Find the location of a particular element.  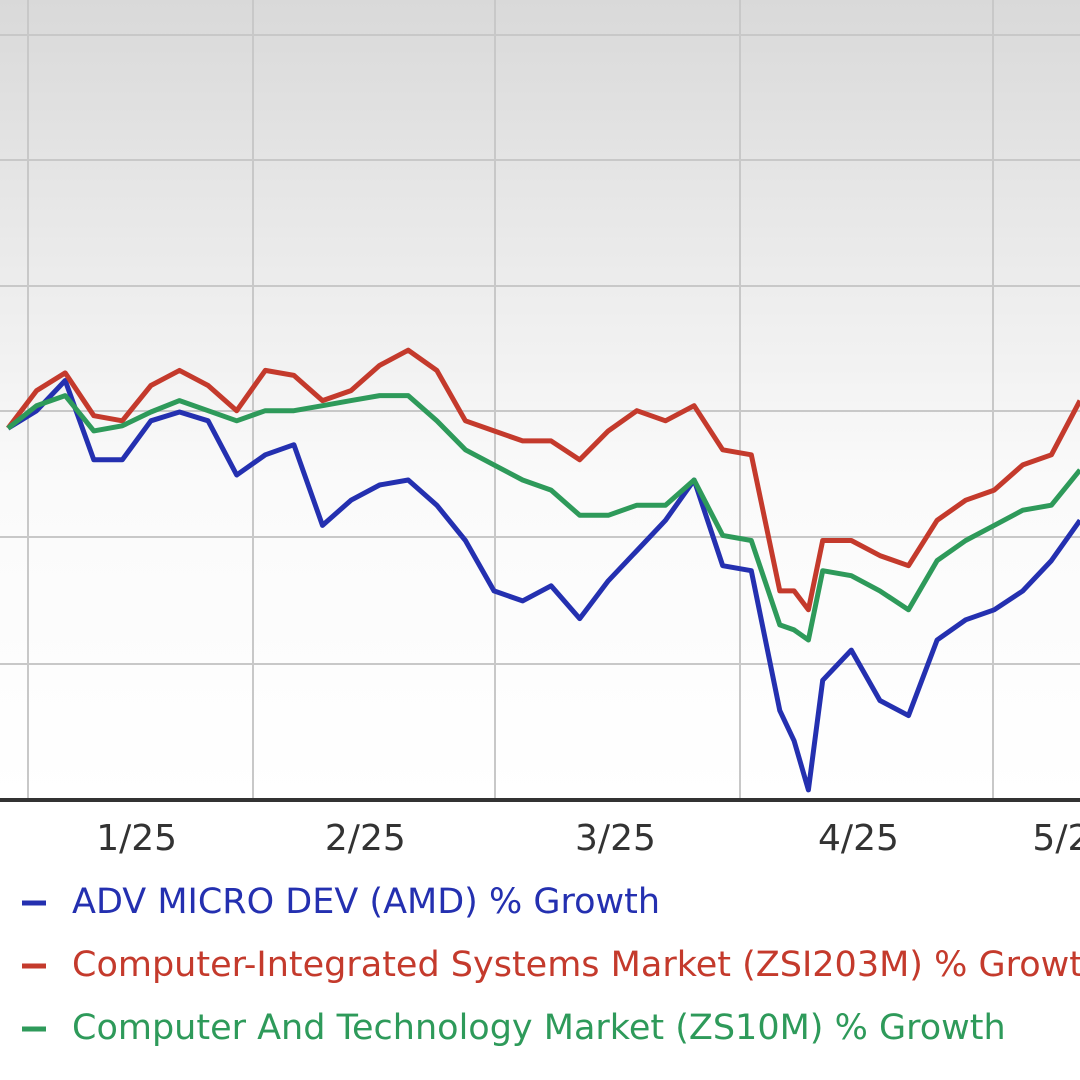

legend-label: ADV MICRO DEV (AMD) % Growth is located at coordinates (366, 902).